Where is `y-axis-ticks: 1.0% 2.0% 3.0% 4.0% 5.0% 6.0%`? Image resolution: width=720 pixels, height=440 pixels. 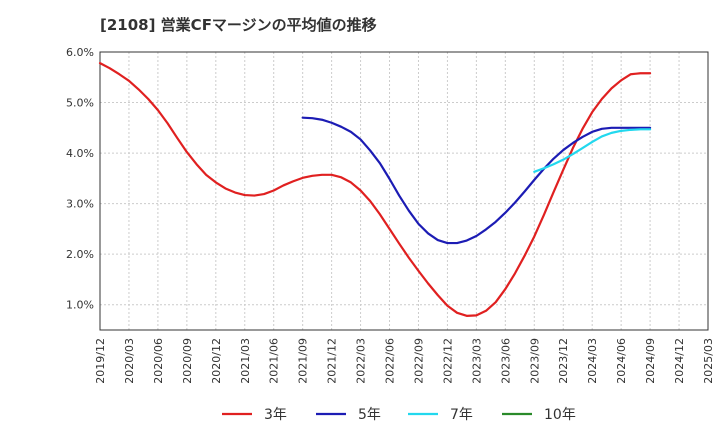
y-axis-ticks: 1.0% 2.0% 3.0% 4.0% 5.0% 6.0% is located at coordinates (80, 179).